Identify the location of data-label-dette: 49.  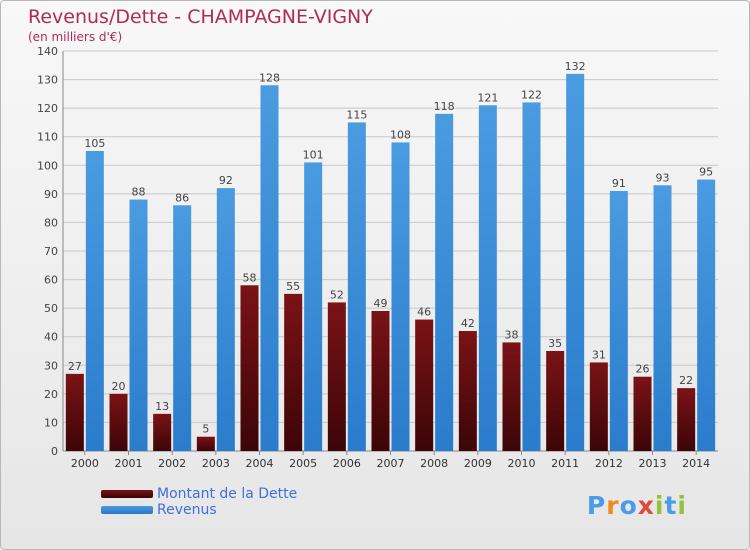
(381, 303).